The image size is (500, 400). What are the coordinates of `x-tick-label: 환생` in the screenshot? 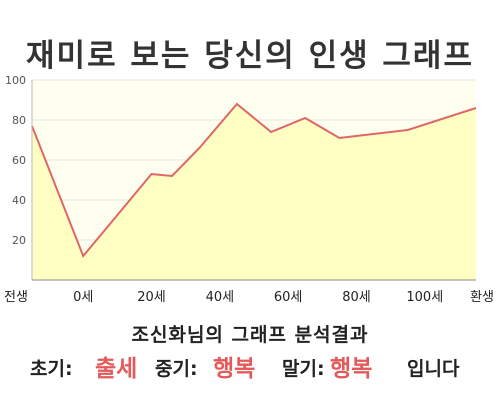 It's located at (482, 297).